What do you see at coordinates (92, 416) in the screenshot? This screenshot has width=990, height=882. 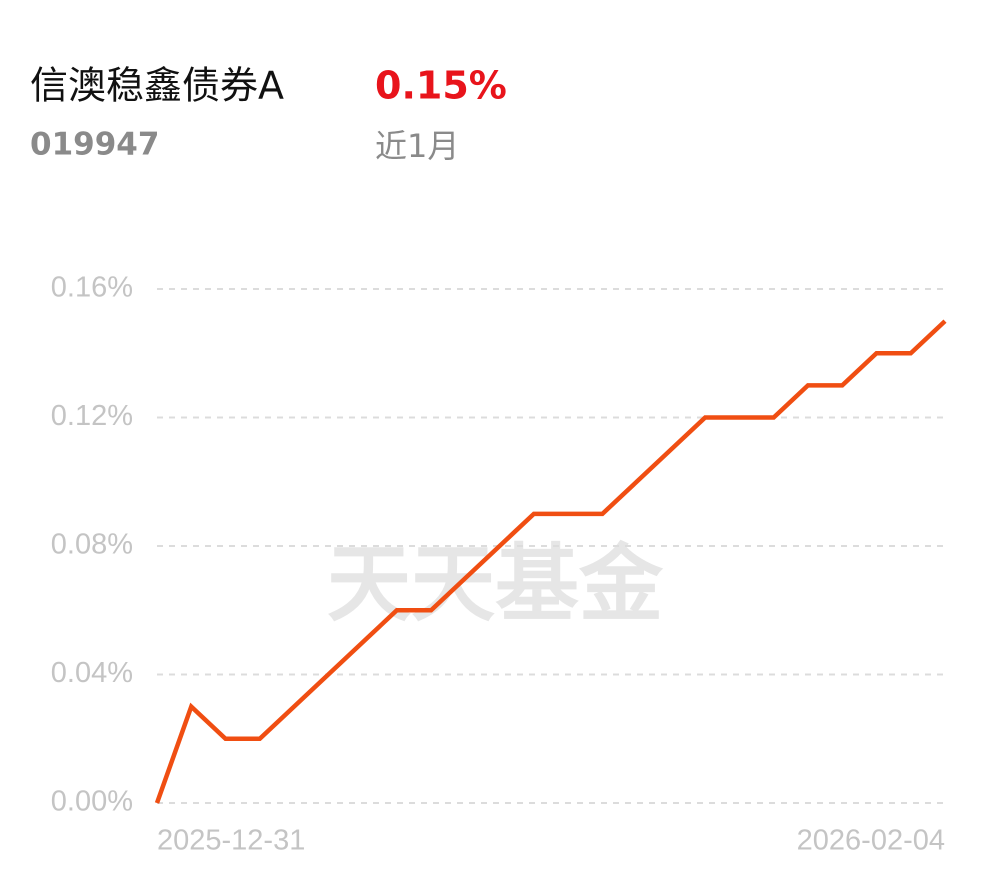 I see `y-tick-label: 0.12%` at bounding box center [92, 416].